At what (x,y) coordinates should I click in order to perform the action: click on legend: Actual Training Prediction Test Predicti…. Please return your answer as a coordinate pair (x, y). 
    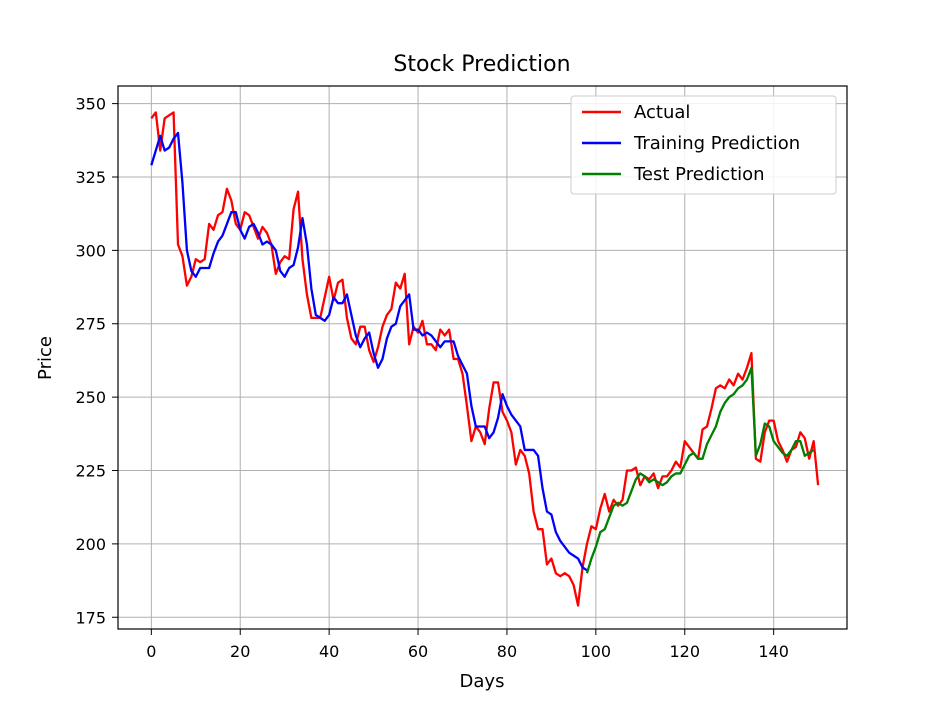
    Looking at the image, I should click on (703, 145).